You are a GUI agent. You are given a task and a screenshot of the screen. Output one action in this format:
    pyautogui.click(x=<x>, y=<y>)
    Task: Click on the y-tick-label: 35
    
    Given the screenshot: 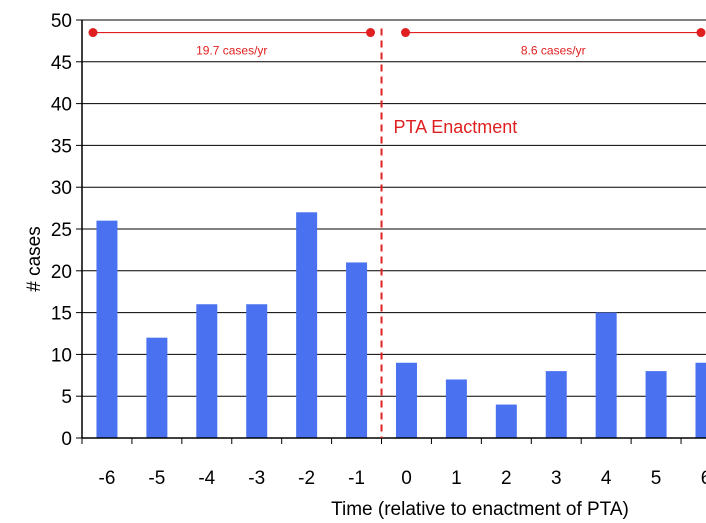 What is the action you would take?
    pyautogui.click(x=61, y=146)
    